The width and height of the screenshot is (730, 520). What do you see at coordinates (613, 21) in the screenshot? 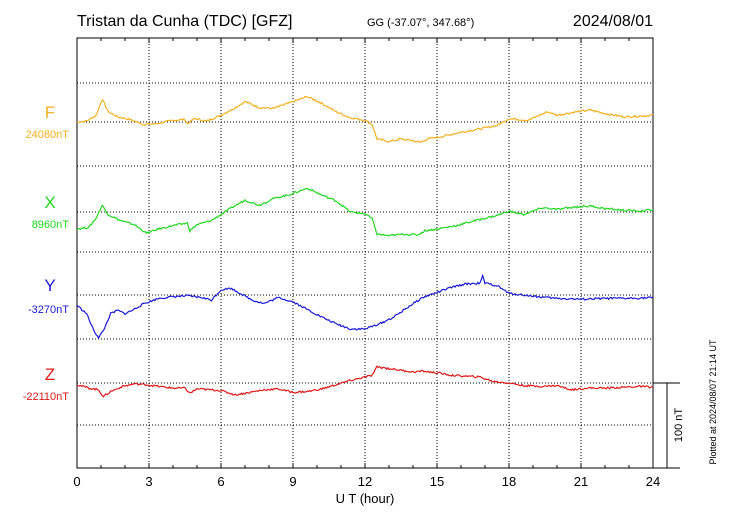
I see `chart-date: 2024/08/01` at bounding box center [613, 21].